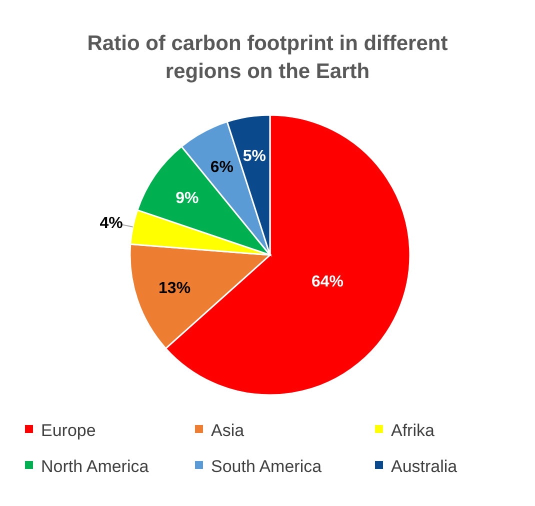 The image size is (535, 506). Describe the element at coordinates (328, 281) in the screenshot. I see `data-label: 64%` at that location.